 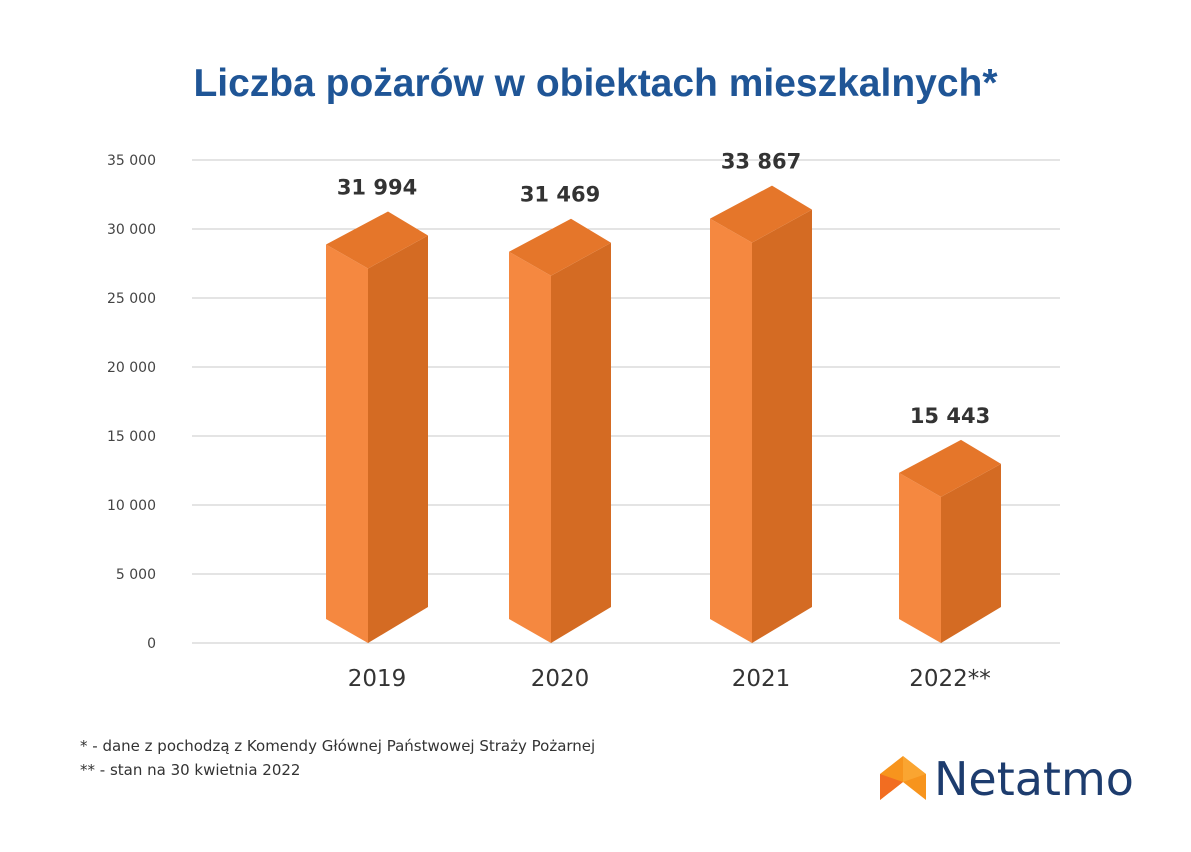 I want to click on data-label: 33 867, so click(x=761, y=162).